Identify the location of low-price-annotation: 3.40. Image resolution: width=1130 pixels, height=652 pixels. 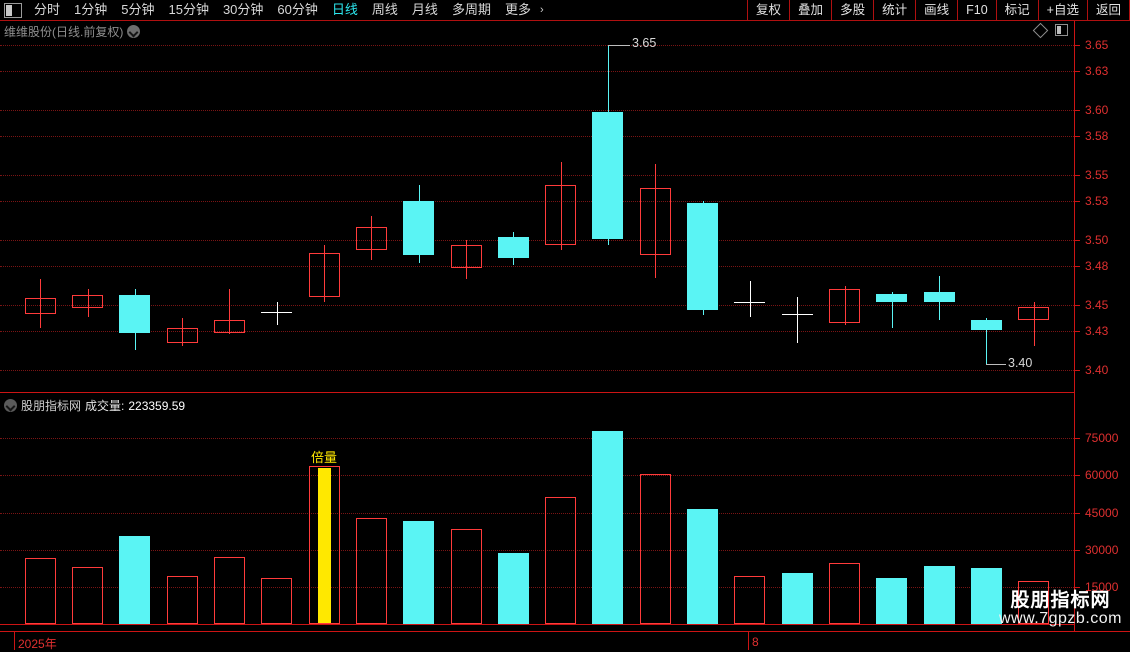
(1020, 363).